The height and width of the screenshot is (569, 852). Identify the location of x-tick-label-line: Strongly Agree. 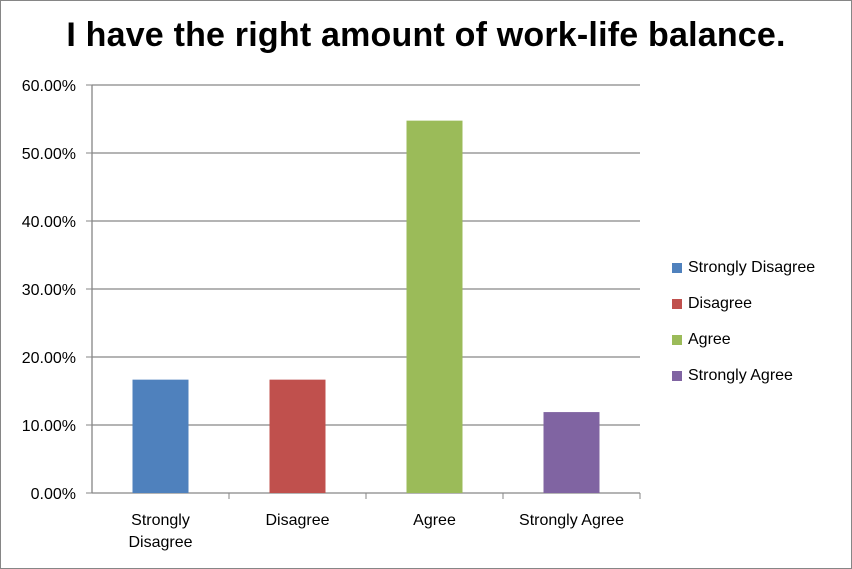
(571, 520).